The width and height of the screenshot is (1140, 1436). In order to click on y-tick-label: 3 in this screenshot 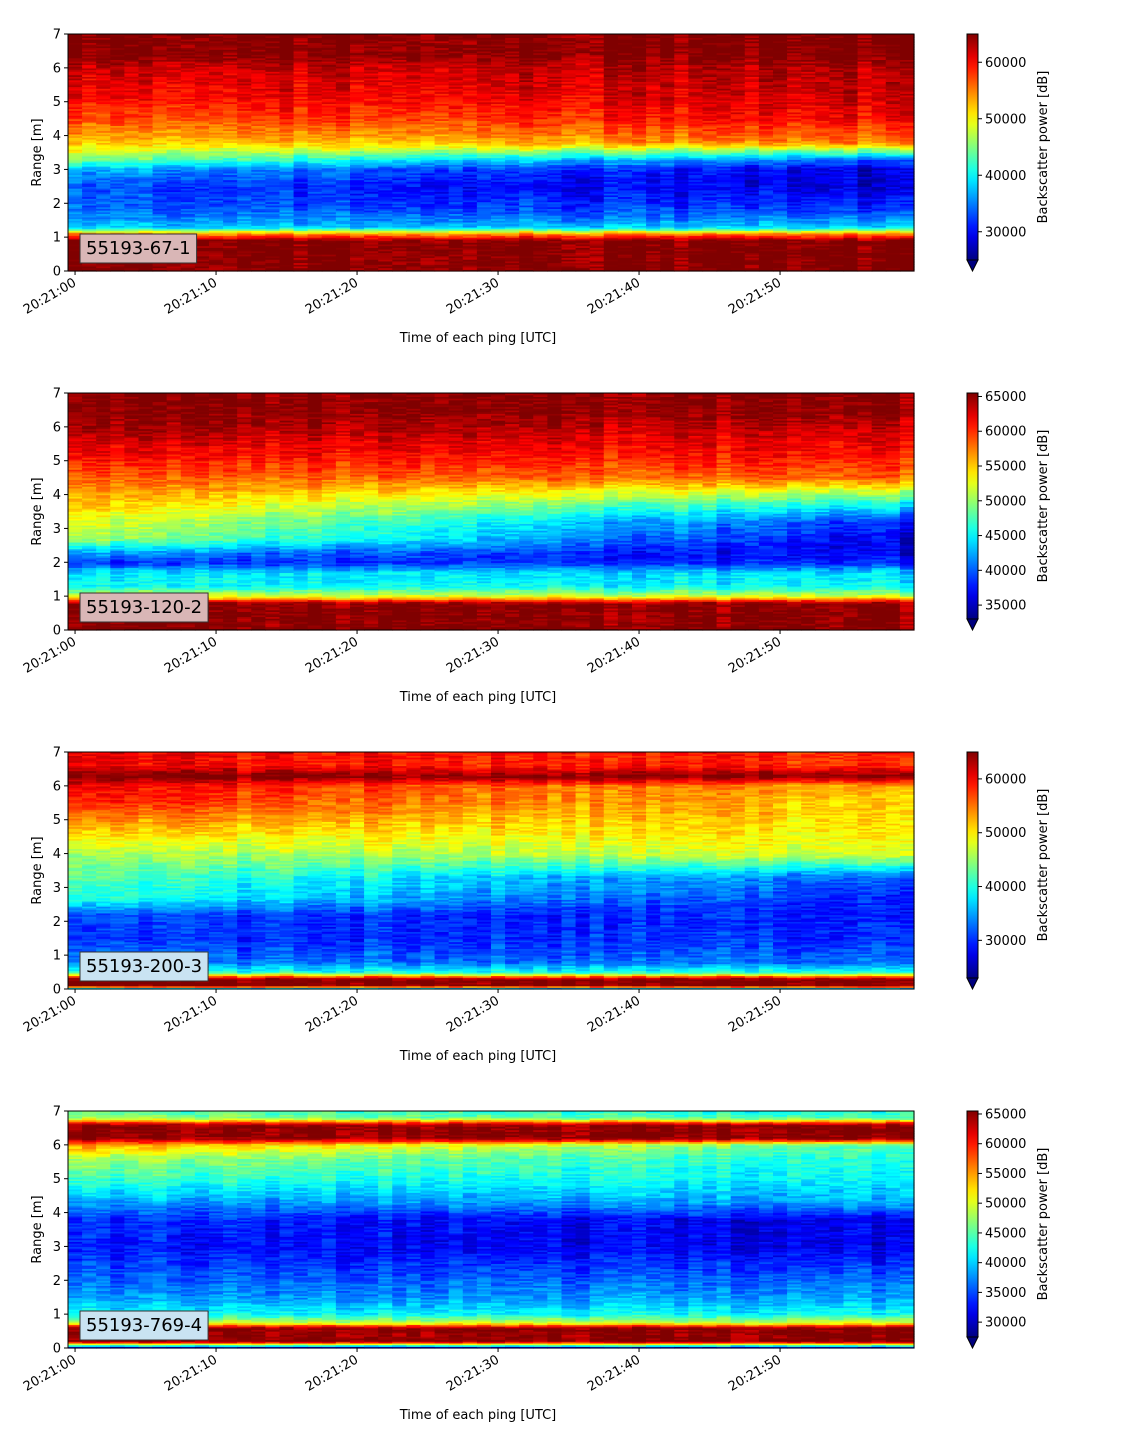, I will do `click(57, 170)`.